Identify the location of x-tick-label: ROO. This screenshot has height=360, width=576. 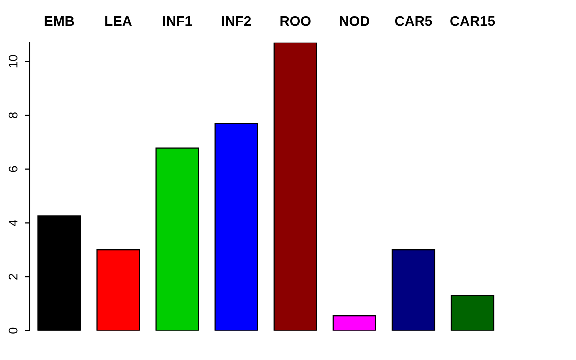
(295, 21).